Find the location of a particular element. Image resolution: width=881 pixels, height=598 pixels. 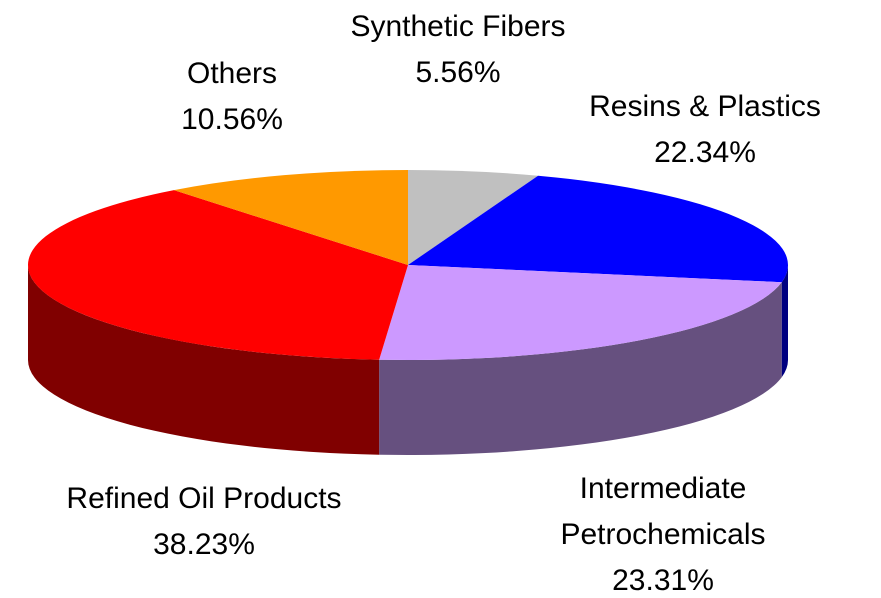

value-label: 10.56% is located at coordinates (232, 119).